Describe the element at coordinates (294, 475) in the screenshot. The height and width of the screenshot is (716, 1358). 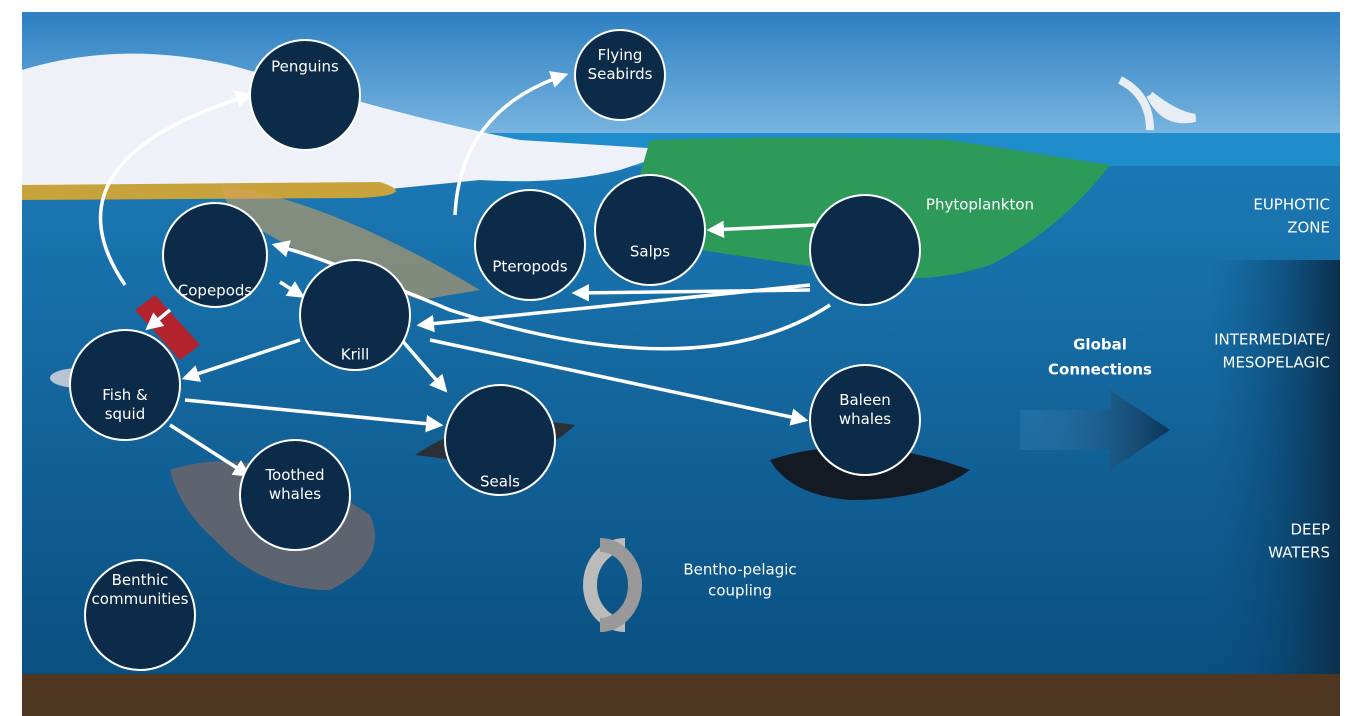
I see `node-label: Toothed` at that location.